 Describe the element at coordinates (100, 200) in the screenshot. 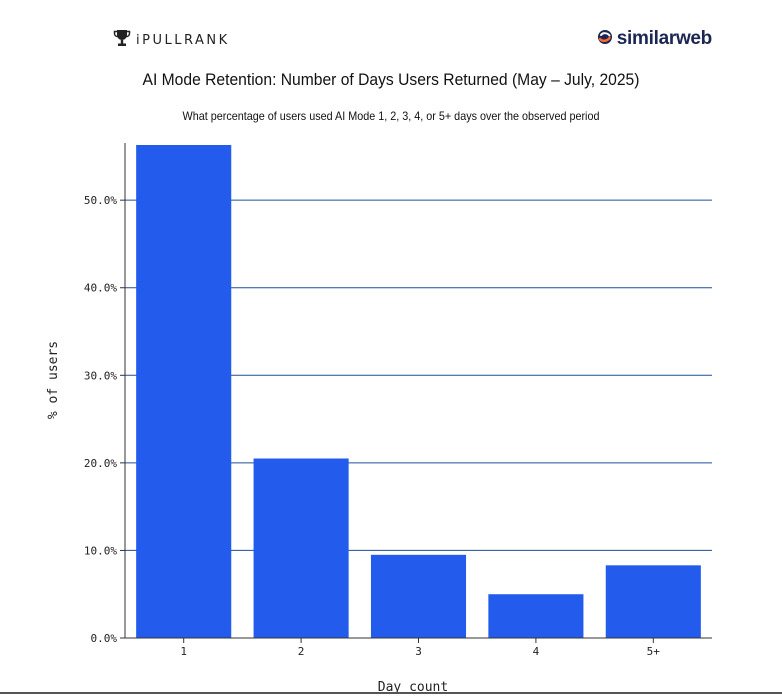

I see `y-tick-label: 50.0%` at that location.